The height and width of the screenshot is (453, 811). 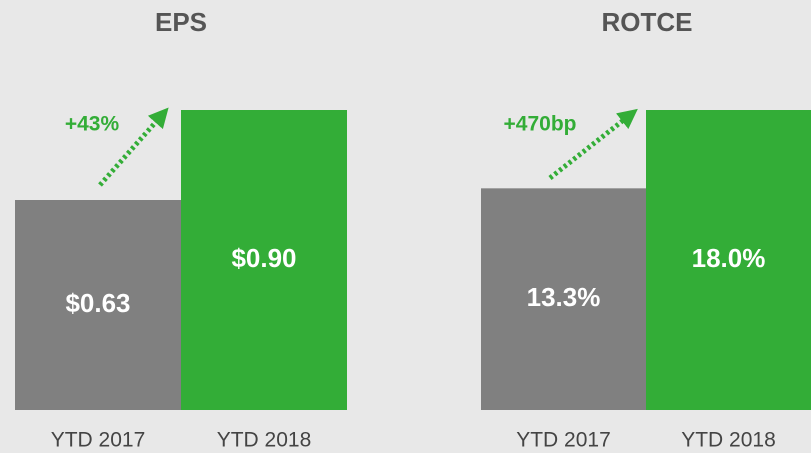 I want to click on value-label: $0.63, so click(x=97, y=303).